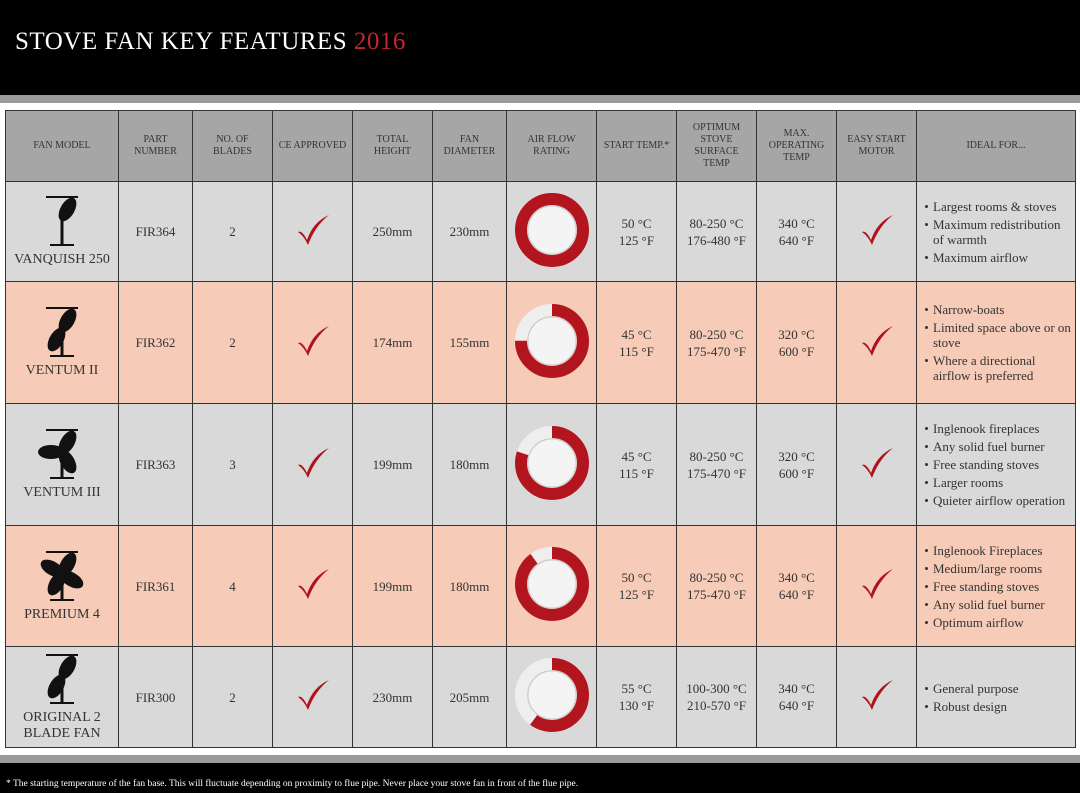 Image resolution: width=1080 pixels, height=793 pixels. Describe the element at coordinates (155, 231) in the screenshot. I see `part-number: FIR364` at that location.